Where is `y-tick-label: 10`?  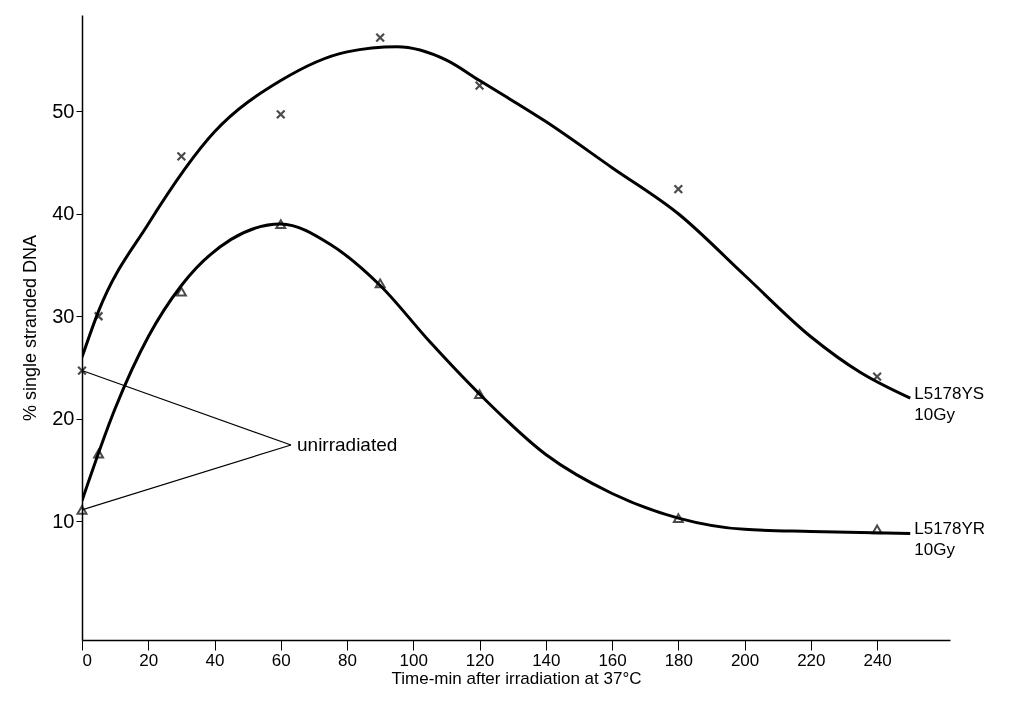 y-tick-label: 10 is located at coordinates (63, 520).